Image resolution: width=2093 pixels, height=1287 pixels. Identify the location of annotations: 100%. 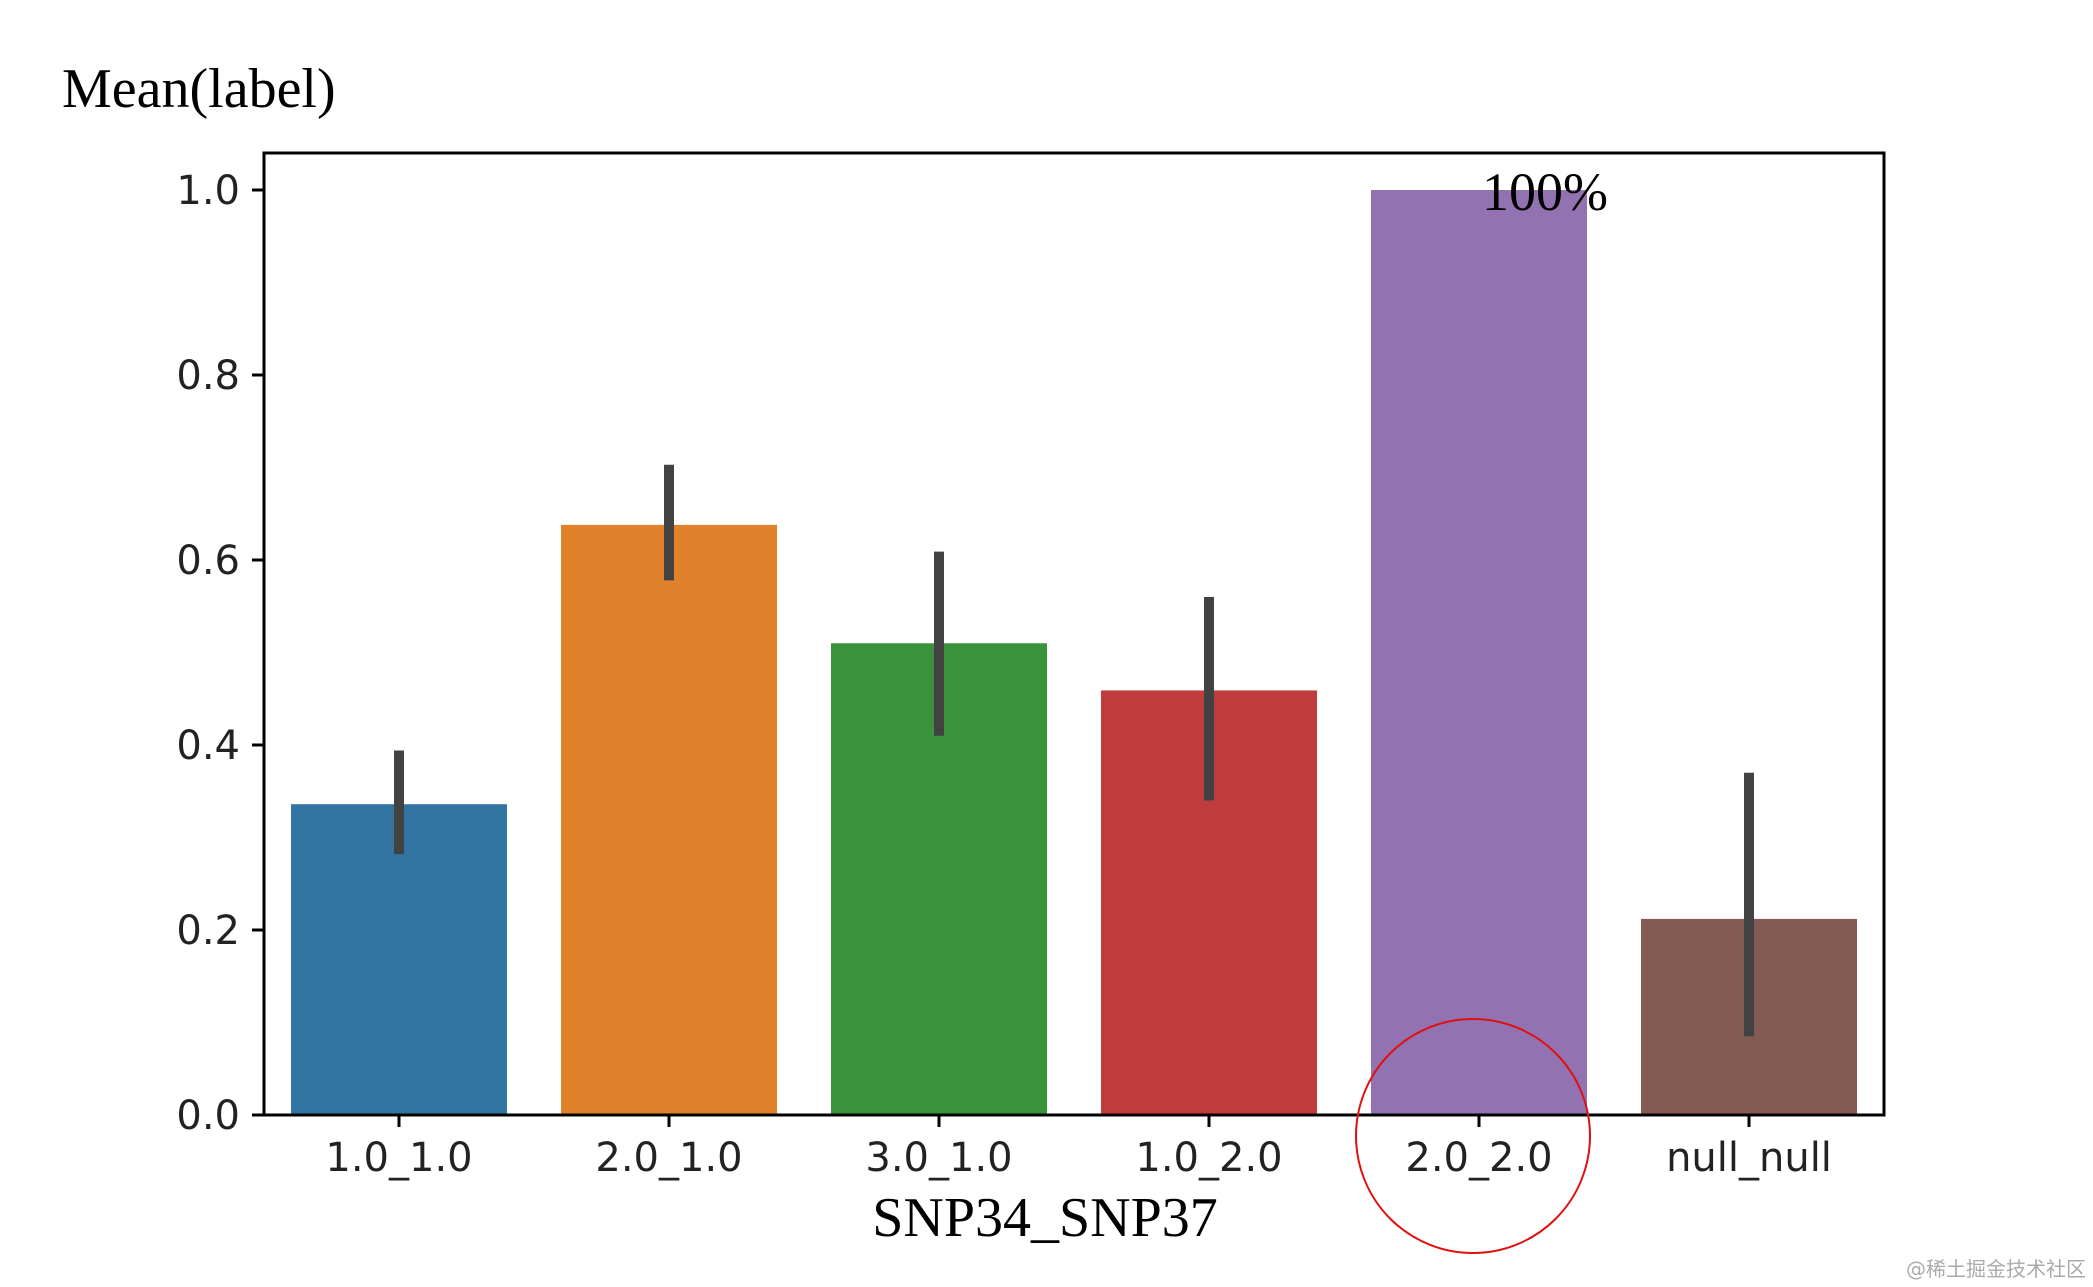
(1545, 192).